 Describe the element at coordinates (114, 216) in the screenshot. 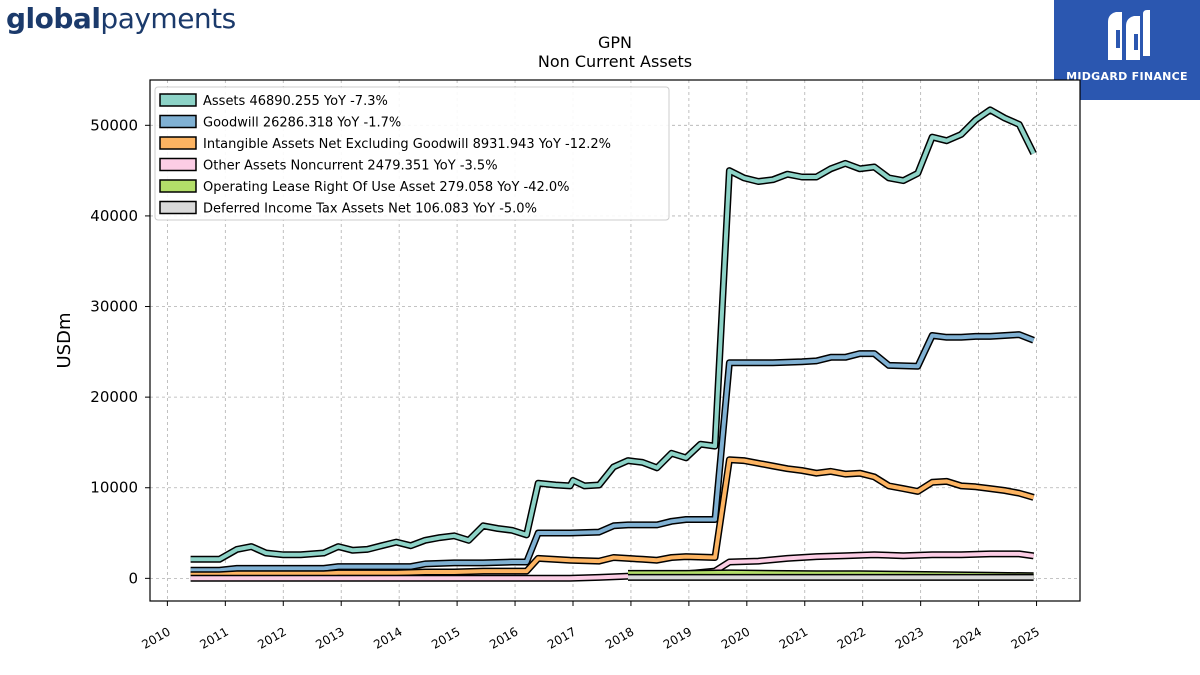

I see `y-tick-label: 40000` at that location.